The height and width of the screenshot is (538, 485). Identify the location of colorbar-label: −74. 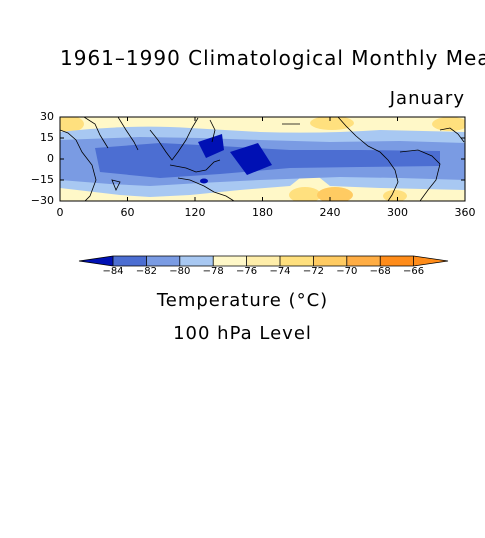
(280, 271).